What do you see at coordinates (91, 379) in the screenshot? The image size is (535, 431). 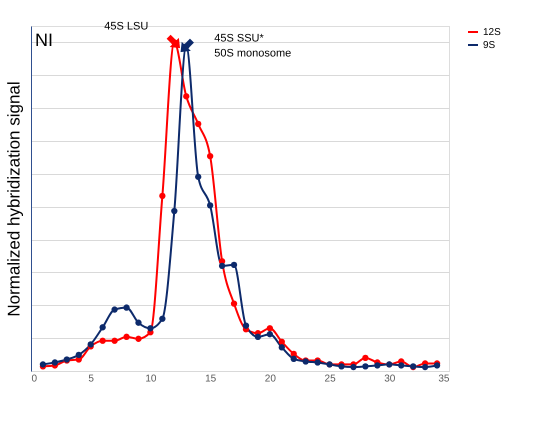 I see `x-tick-label: 5` at bounding box center [91, 379].